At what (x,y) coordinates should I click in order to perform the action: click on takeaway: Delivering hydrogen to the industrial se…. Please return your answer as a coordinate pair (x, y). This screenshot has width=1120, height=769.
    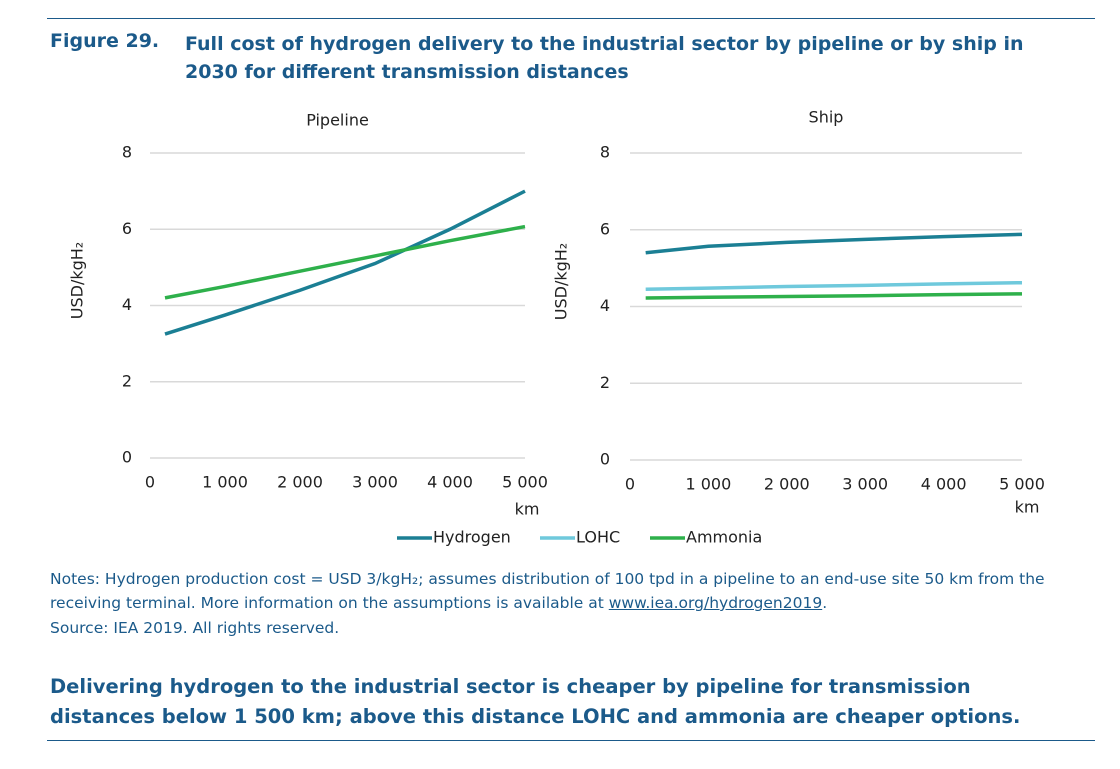
    Looking at the image, I should click on (535, 701).